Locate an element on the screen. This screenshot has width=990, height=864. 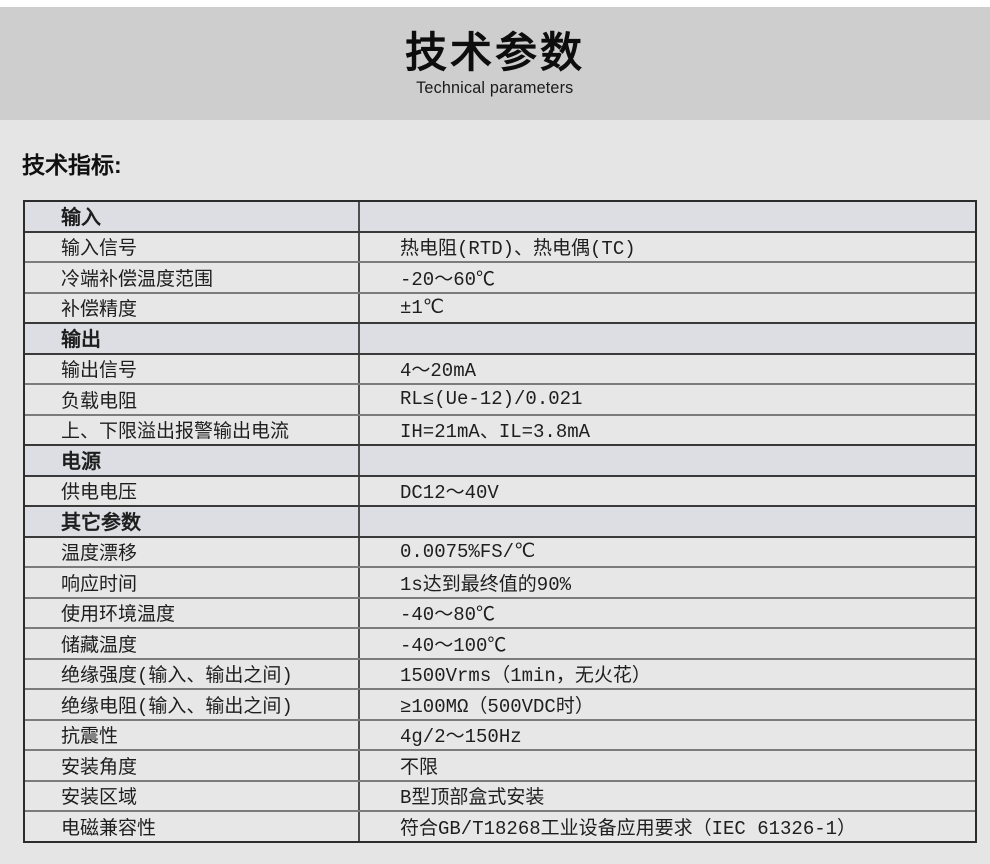
row-value-cell: 热电阻(RTD)、热电偶(TC) is located at coordinates (518, 249).